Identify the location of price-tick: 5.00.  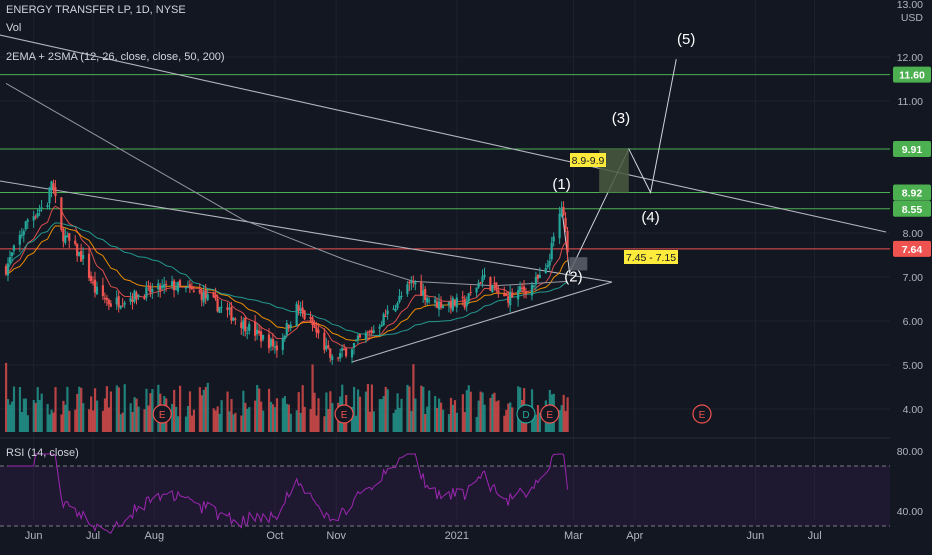
(913, 366).